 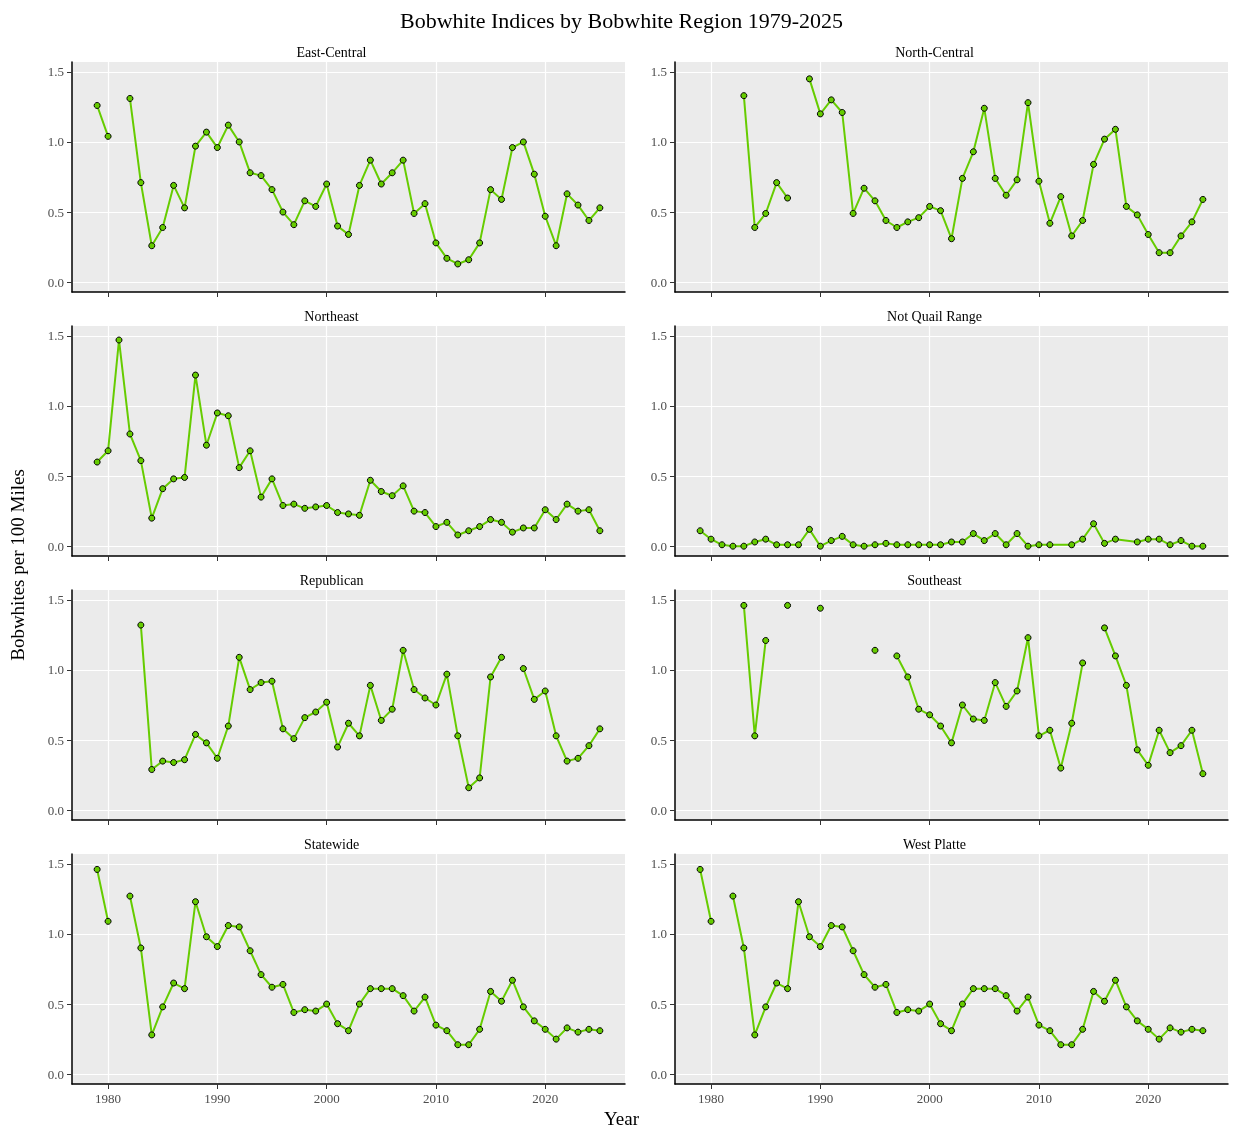 What do you see at coordinates (934, 52) in the screenshot?
I see `chart-title: North-Central` at bounding box center [934, 52].